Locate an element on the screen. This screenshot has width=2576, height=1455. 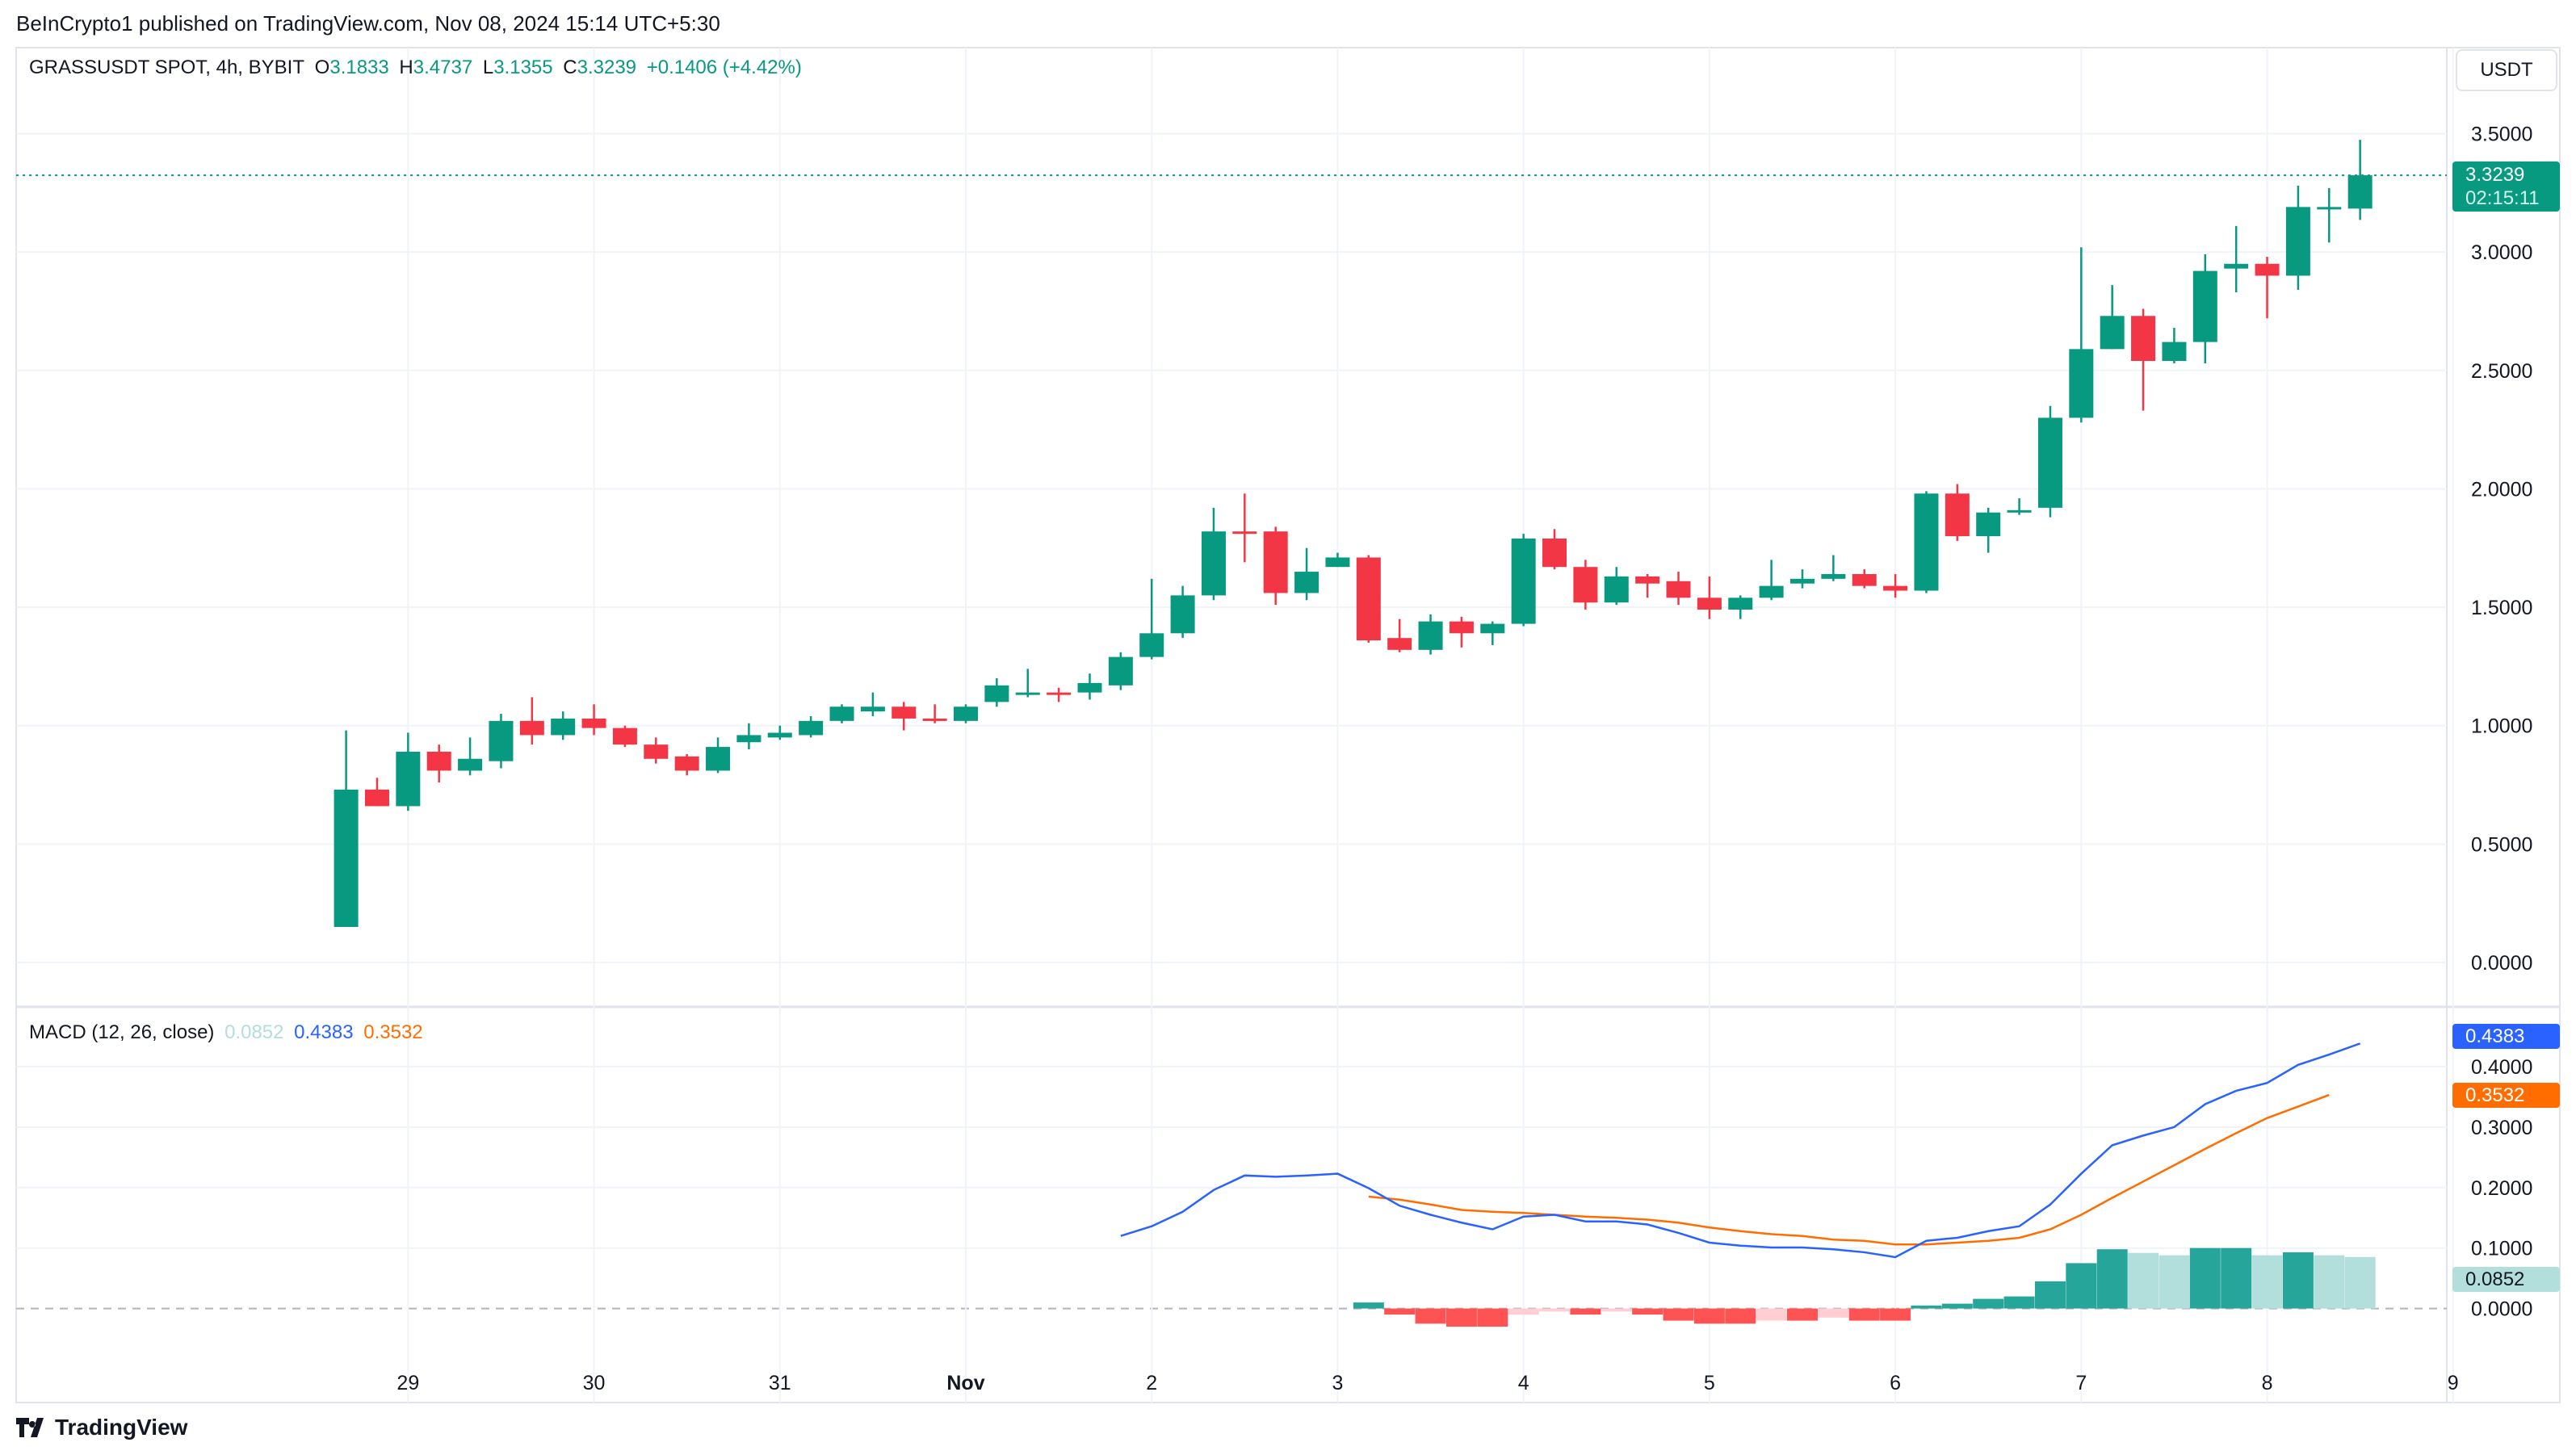
price-tick-label: 3.0000 is located at coordinates (2501, 253).